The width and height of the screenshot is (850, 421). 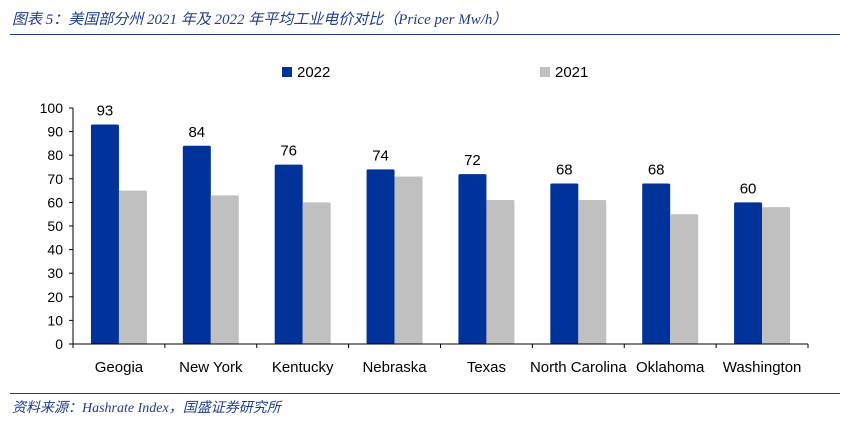 What do you see at coordinates (571, 72) in the screenshot?
I see `legend-label-2021: 2021` at bounding box center [571, 72].